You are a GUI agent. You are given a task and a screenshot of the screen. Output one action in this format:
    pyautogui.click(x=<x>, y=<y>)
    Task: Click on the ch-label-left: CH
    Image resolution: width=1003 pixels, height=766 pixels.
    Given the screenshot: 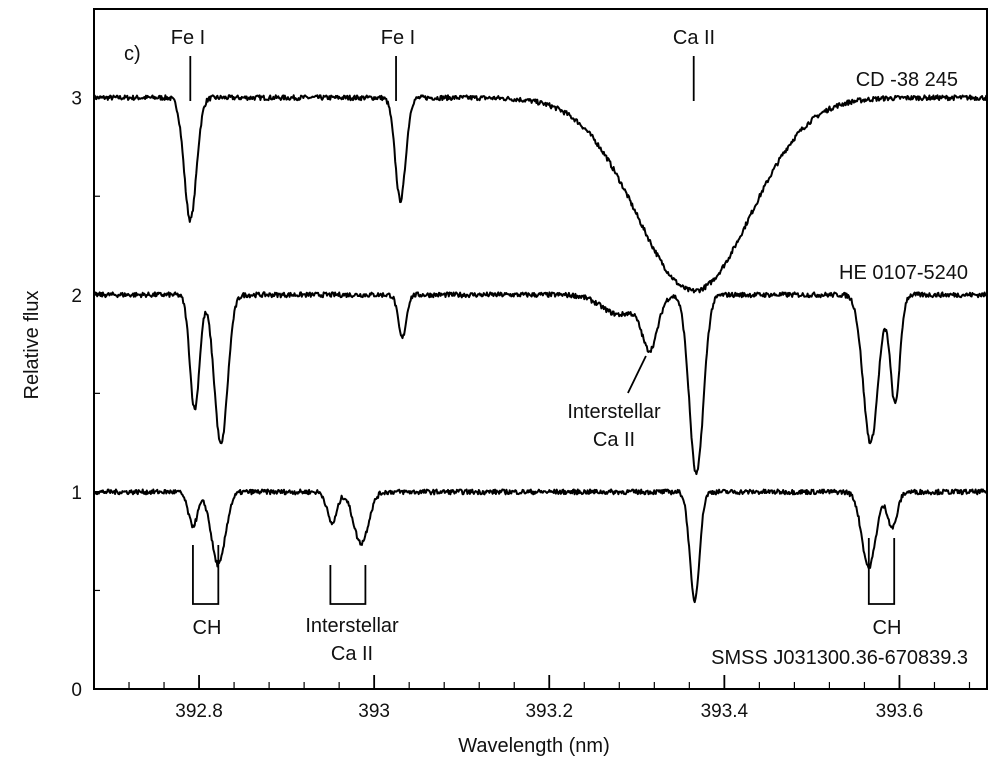 What is the action you would take?
    pyautogui.click(x=207, y=628)
    